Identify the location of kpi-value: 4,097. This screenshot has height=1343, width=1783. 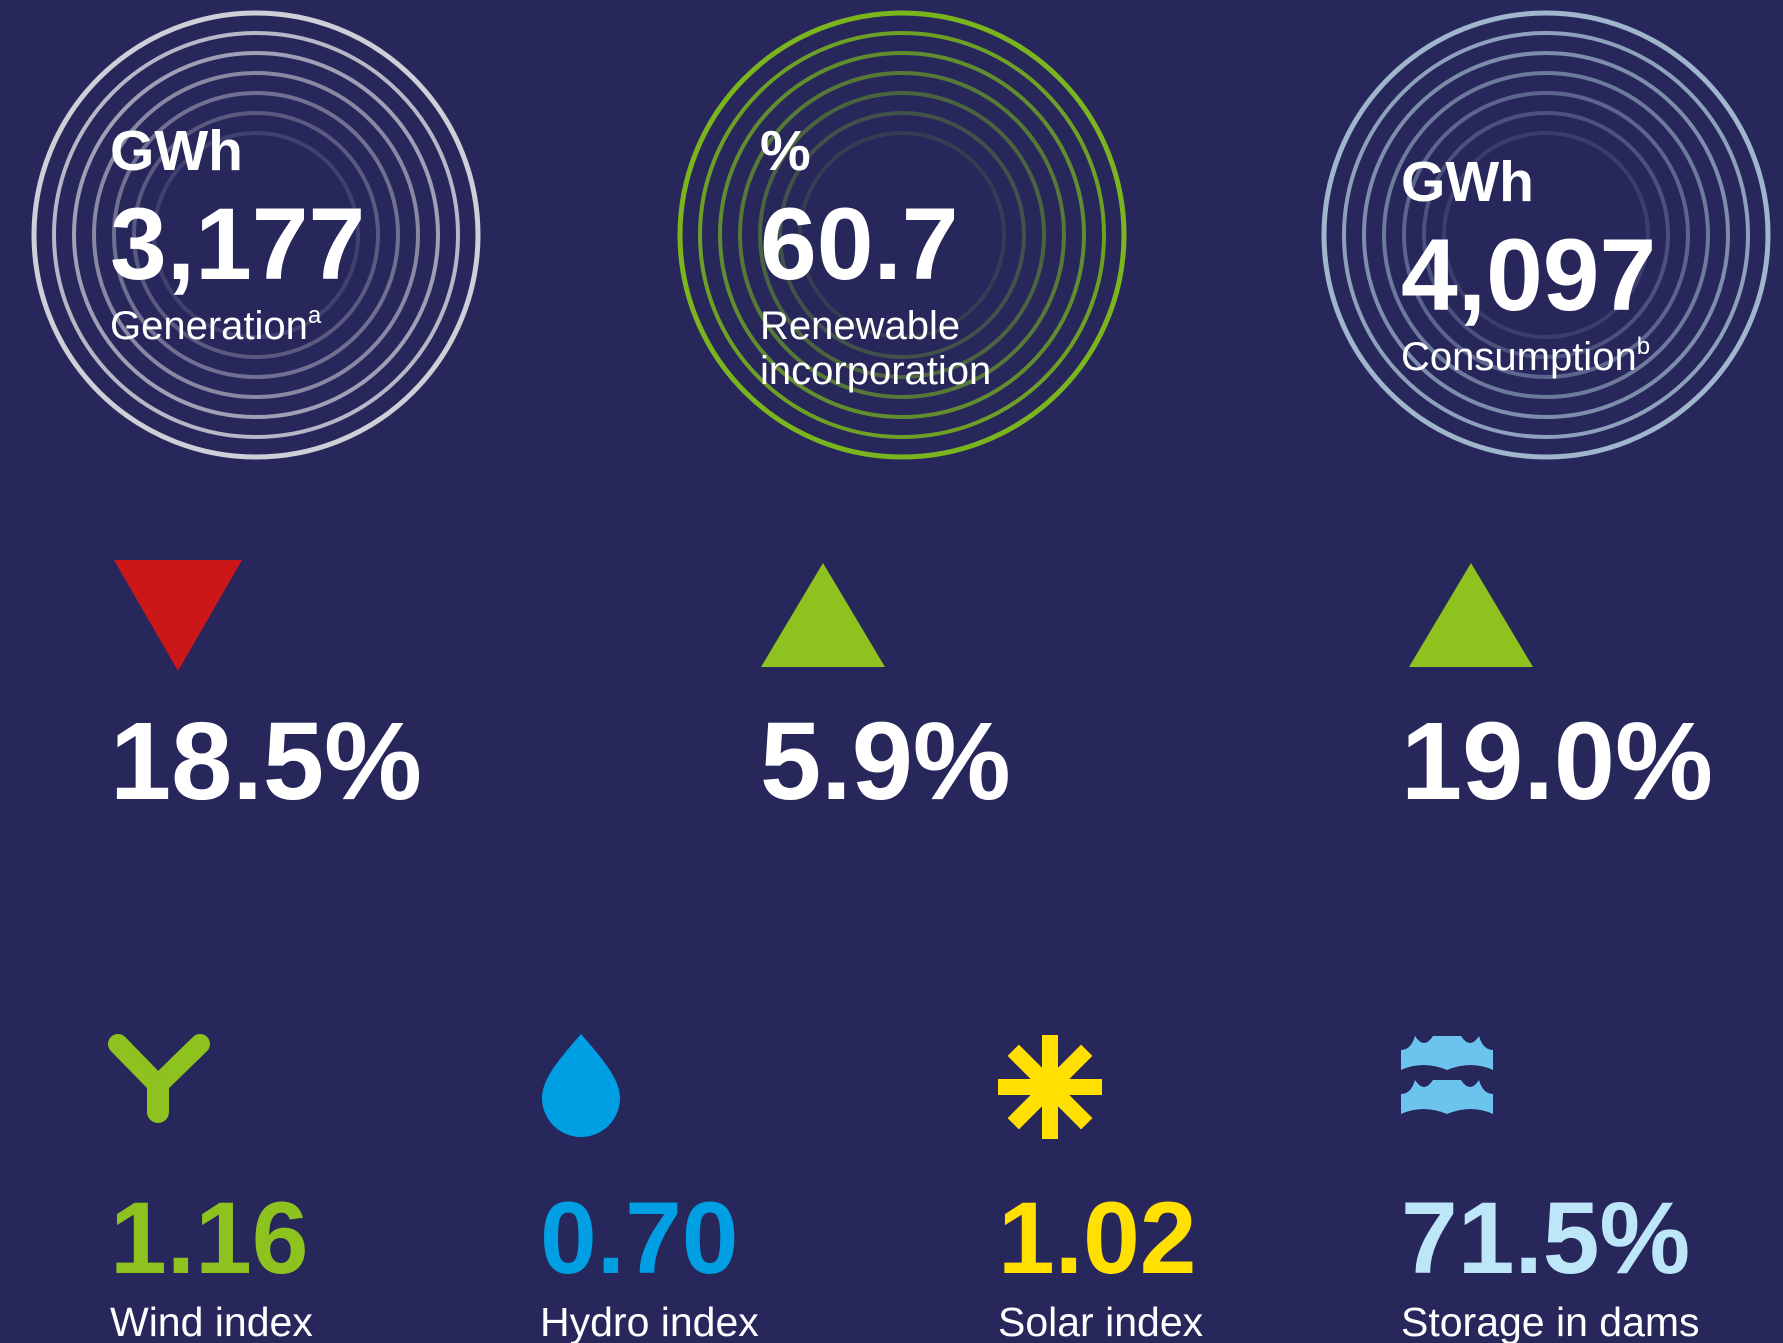
(1528, 275).